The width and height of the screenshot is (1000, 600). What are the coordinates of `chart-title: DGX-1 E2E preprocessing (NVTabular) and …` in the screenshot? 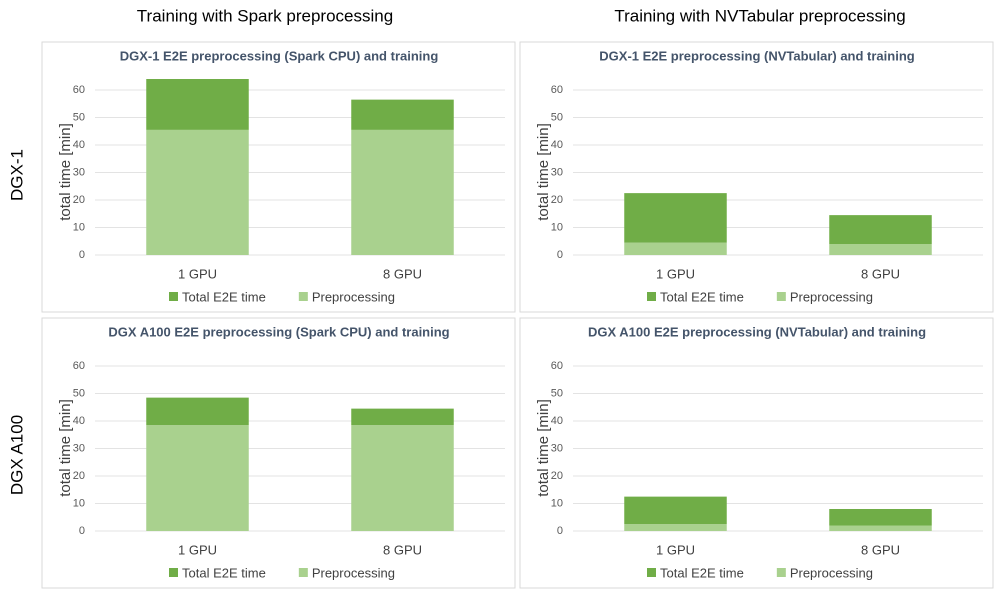 It's located at (756, 55).